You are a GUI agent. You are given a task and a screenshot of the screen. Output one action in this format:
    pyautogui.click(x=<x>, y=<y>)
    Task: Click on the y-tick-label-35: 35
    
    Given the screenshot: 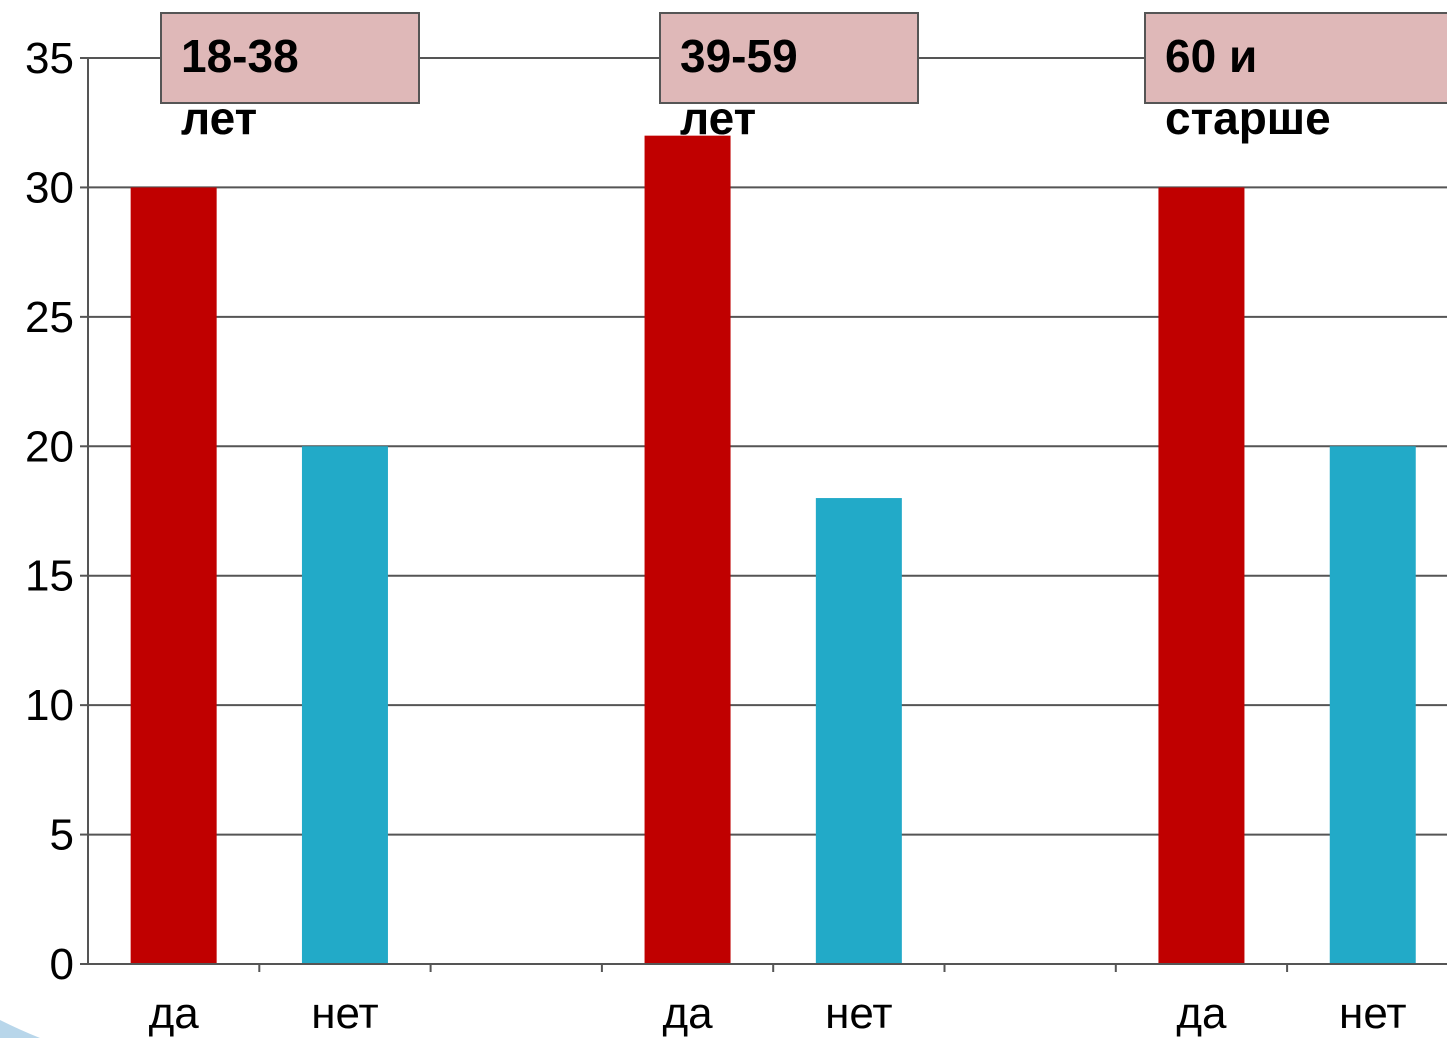 What is the action you would take?
    pyautogui.click(x=49, y=58)
    